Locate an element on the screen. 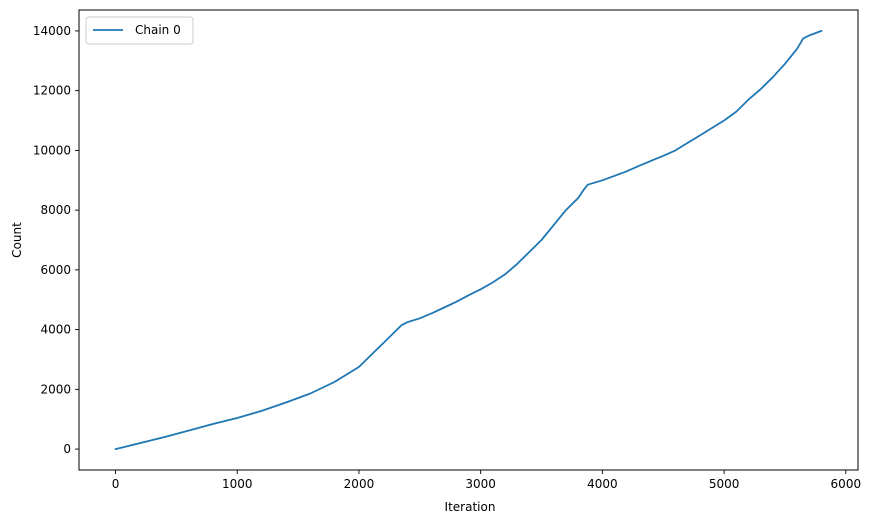 This screenshot has width=875, height=525. y-tick-label: 0 is located at coordinates (67, 449).